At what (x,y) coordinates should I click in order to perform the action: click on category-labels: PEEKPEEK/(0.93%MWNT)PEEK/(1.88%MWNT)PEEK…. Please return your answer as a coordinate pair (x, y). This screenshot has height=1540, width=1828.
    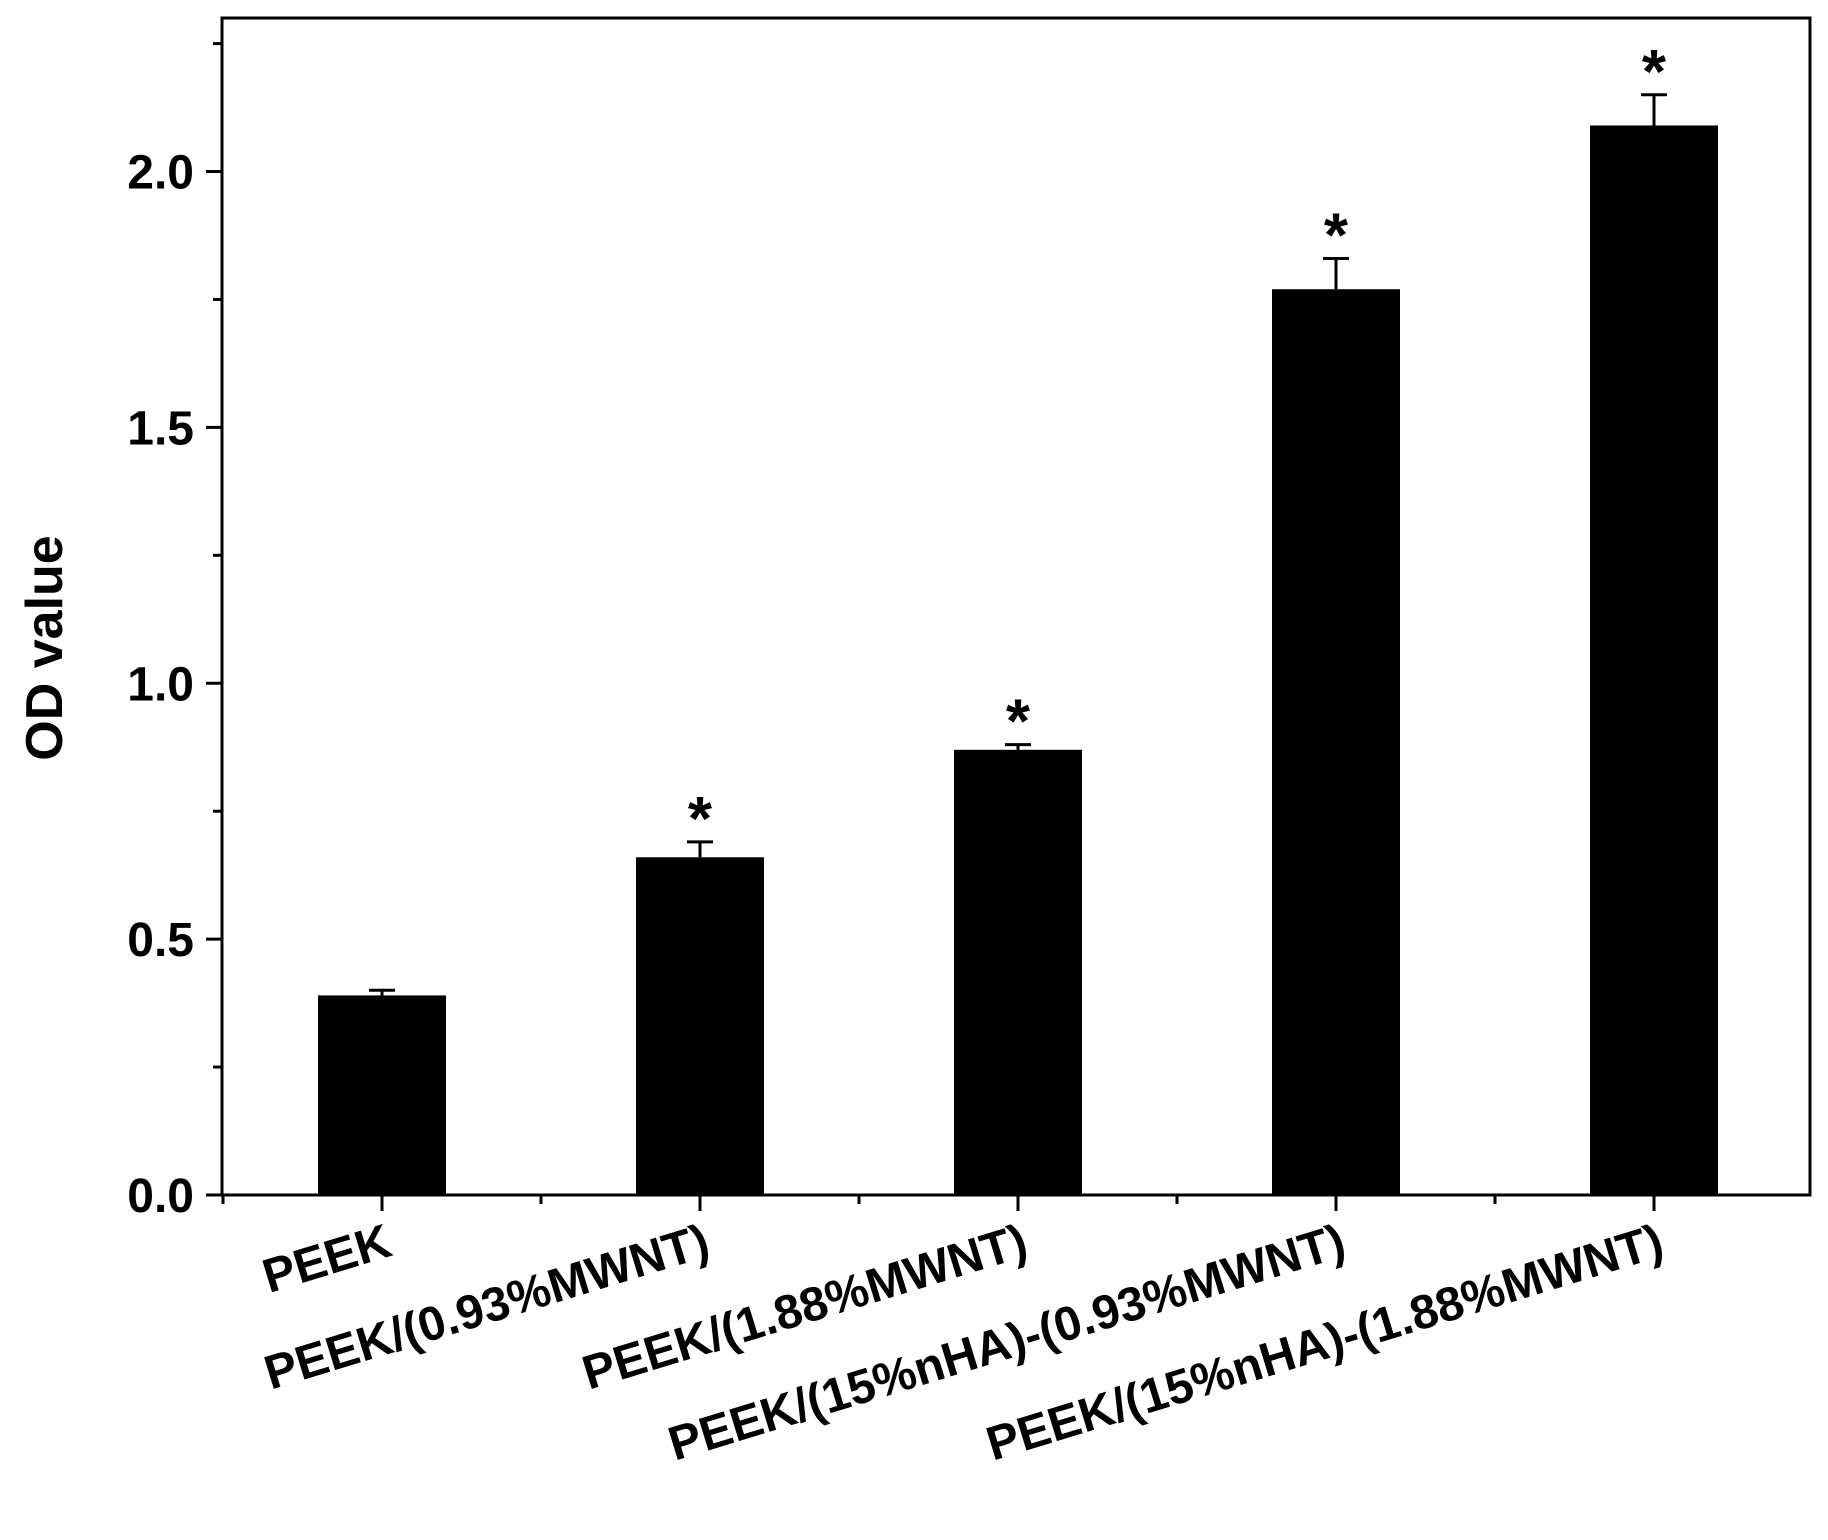
    Looking at the image, I should click on (963, 1343).